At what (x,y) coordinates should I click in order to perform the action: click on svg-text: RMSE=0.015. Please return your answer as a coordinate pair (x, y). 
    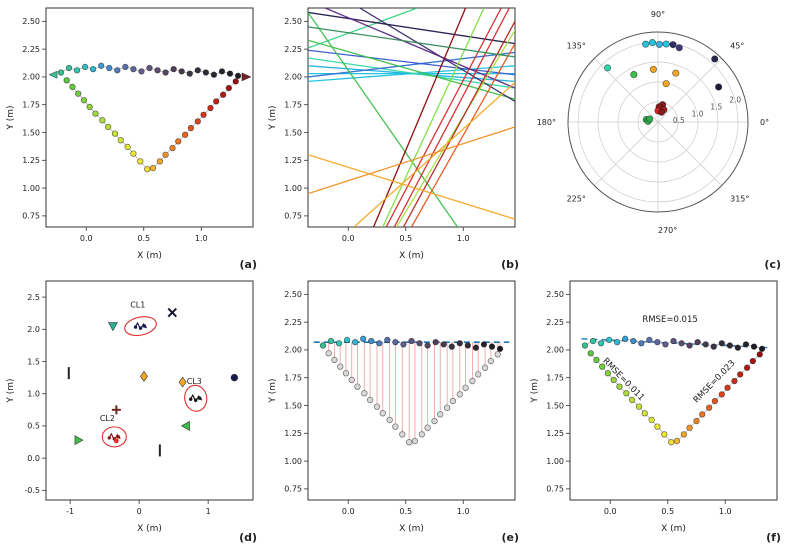
    Looking at the image, I should click on (669, 320).